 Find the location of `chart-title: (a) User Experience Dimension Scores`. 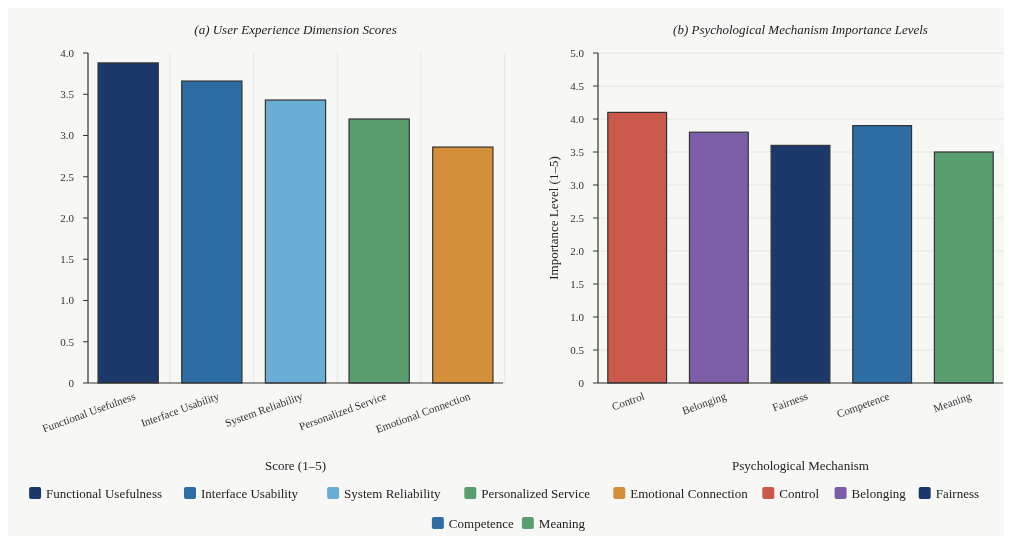

chart-title: (a) User Experience Dimension Scores is located at coordinates (295, 29).